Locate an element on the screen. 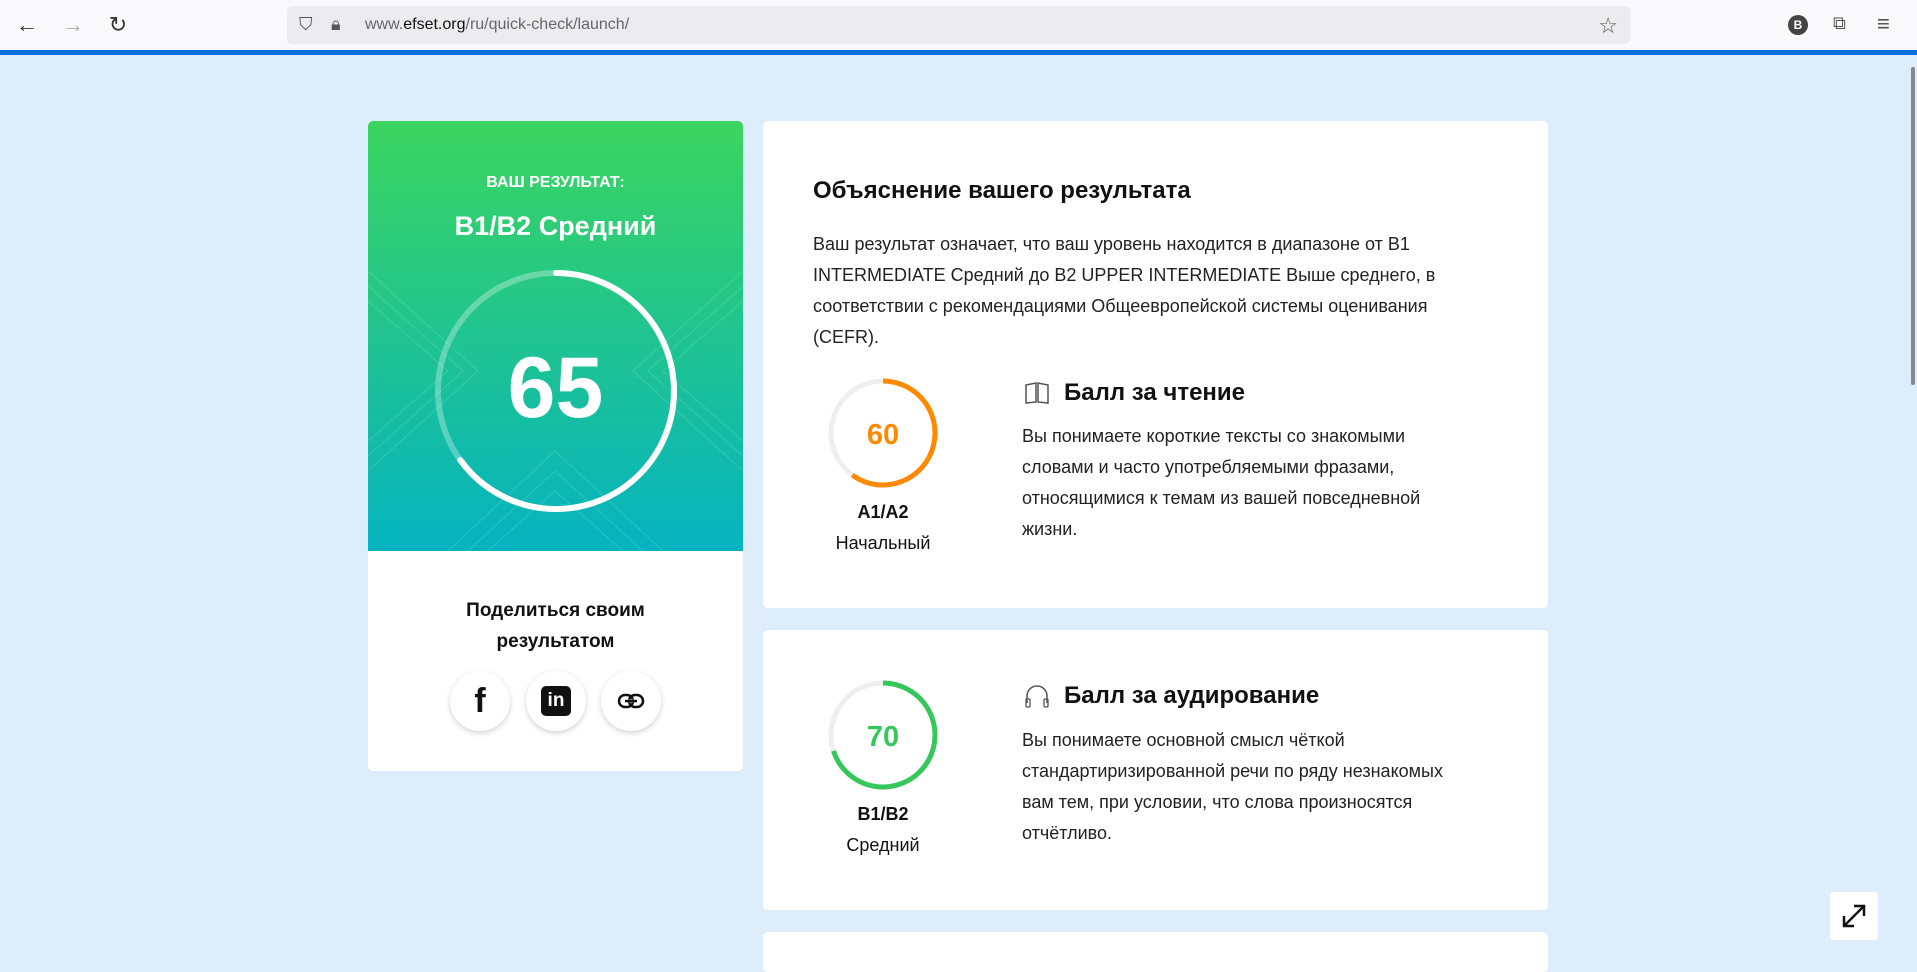  listening-score: 70 is located at coordinates (883, 737).